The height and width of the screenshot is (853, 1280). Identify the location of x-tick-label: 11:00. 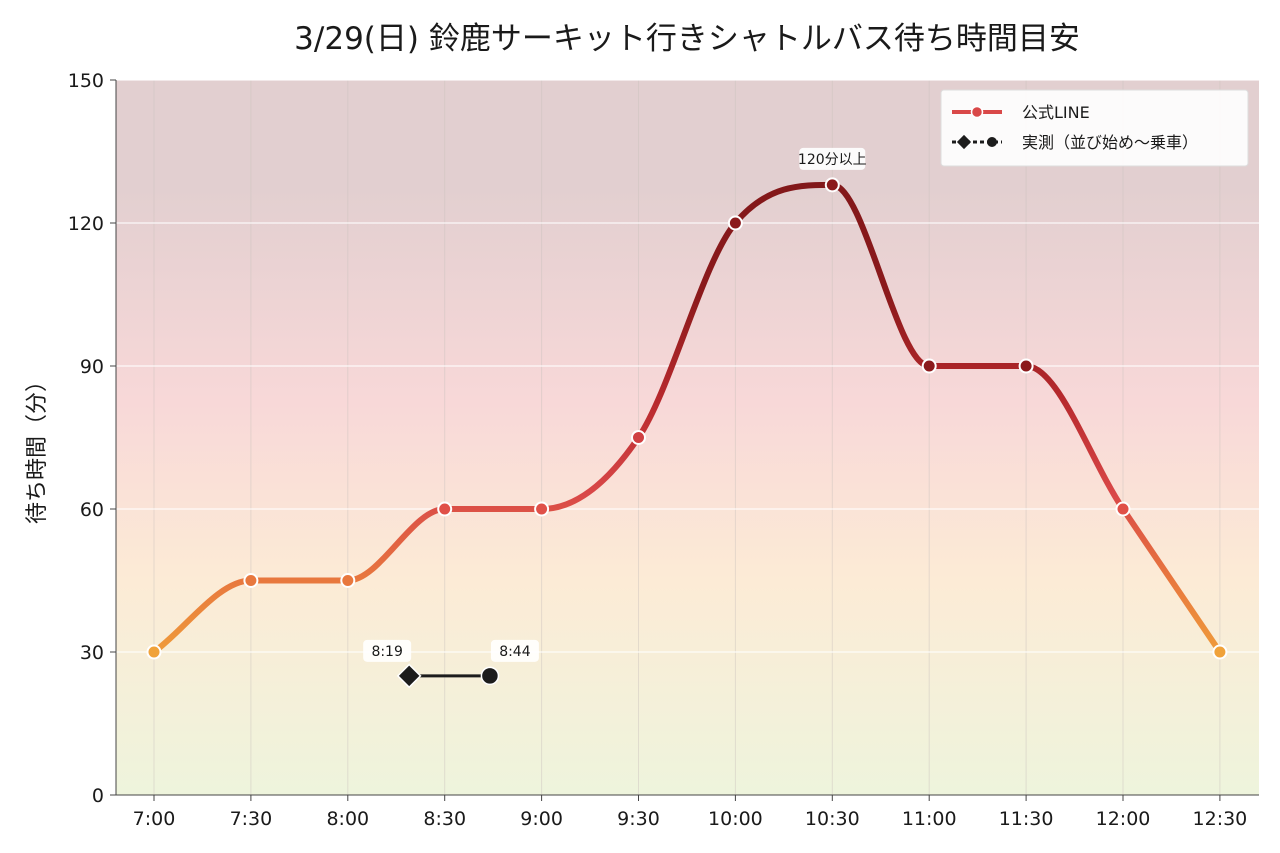
(929, 819).